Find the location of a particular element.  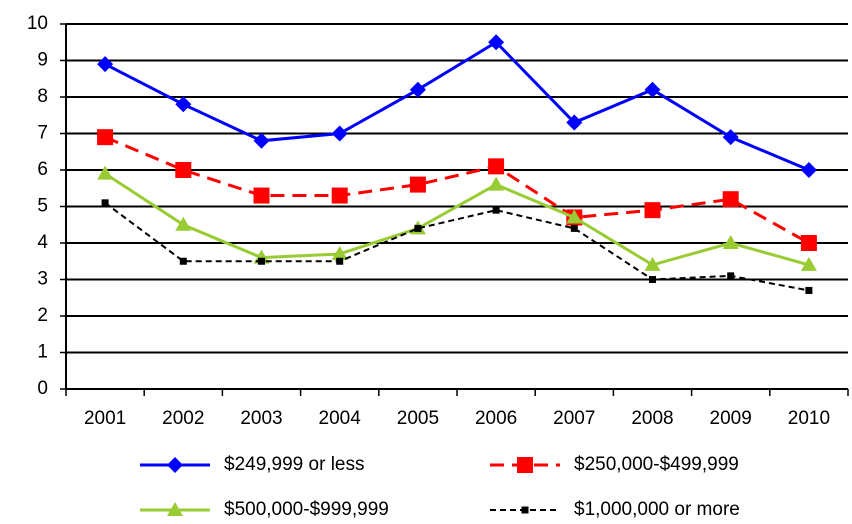

y-tick-label: 7 is located at coordinates (42, 133).